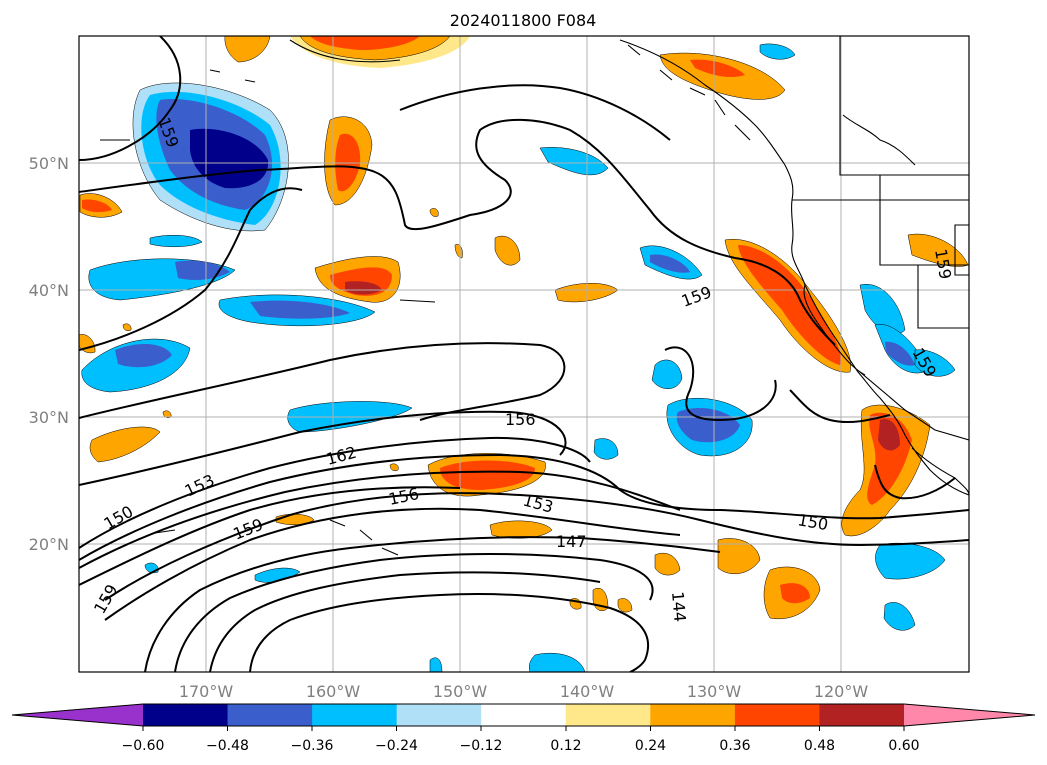 This screenshot has height=765, width=1047. I want to click on lon-label: 130°W, so click(714, 691).